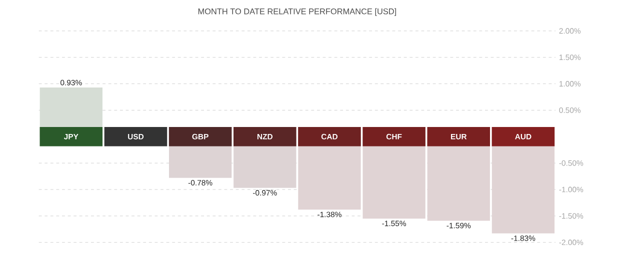 The width and height of the screenshot is (626, 272). What do you see at coordinates (297, 12) in the screenshot?
I see `chart-title: MONTH TO DATE RELATIVE PERFORMANCE [USD]` at bounding box center [297, 12].